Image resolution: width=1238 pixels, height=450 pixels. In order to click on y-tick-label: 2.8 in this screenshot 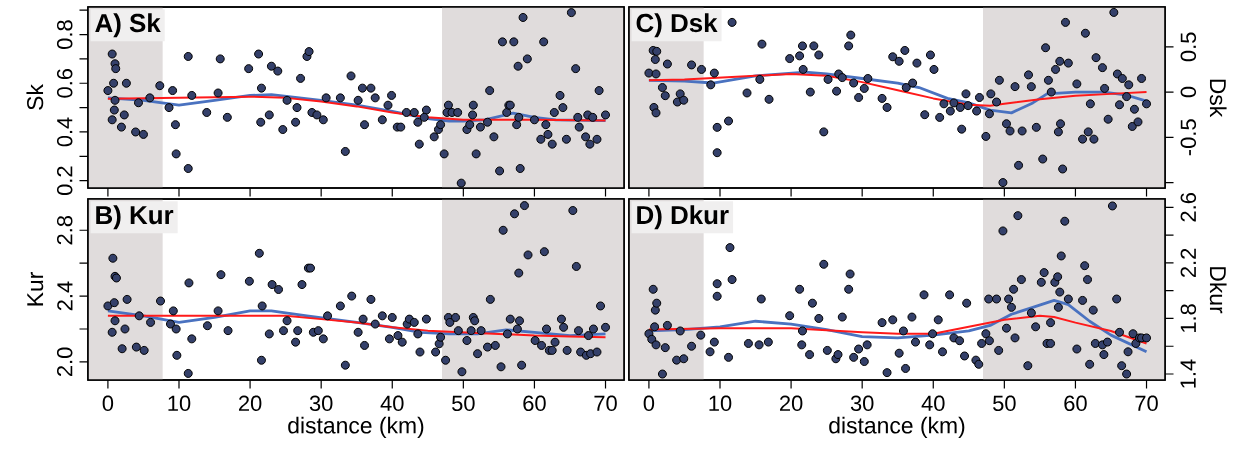, I will do `click(64, 230)`.